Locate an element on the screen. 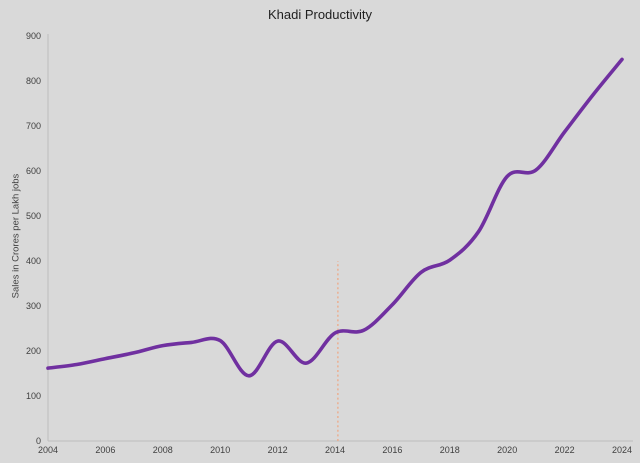  x-tick-label: 2008 is located at coordinates (162, 450).